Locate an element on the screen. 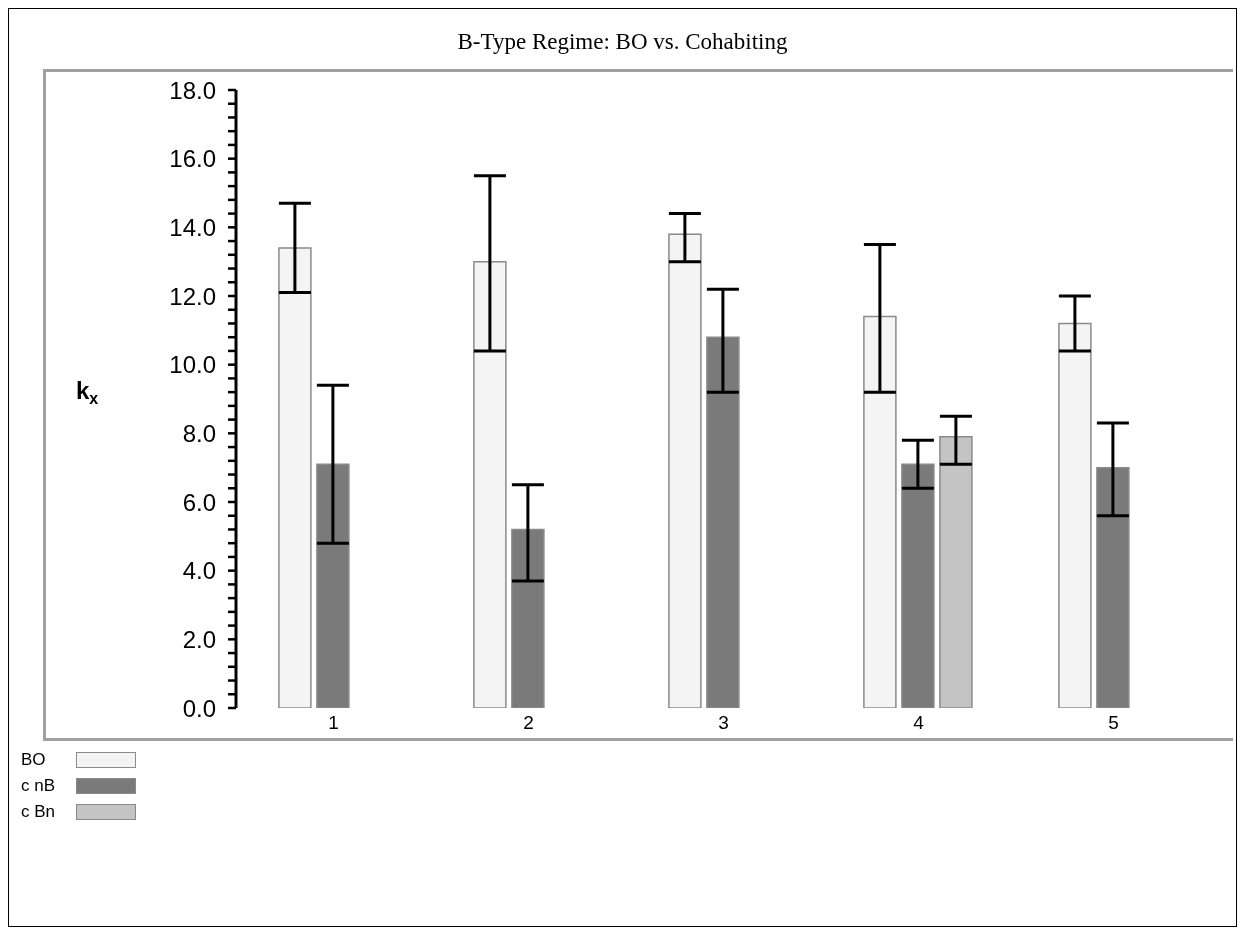  y-tick-label: 4.0 is located at coordinates (199, 571).